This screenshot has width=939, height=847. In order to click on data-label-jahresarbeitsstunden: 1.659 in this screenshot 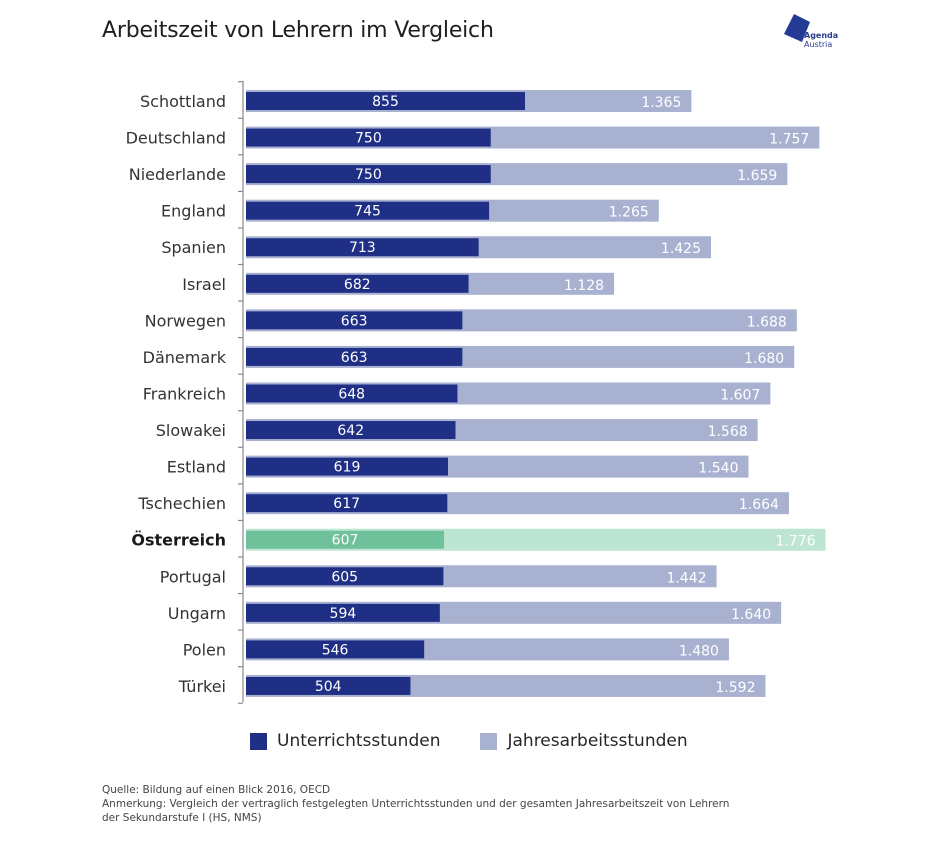, I will do `click(757, 176)`.